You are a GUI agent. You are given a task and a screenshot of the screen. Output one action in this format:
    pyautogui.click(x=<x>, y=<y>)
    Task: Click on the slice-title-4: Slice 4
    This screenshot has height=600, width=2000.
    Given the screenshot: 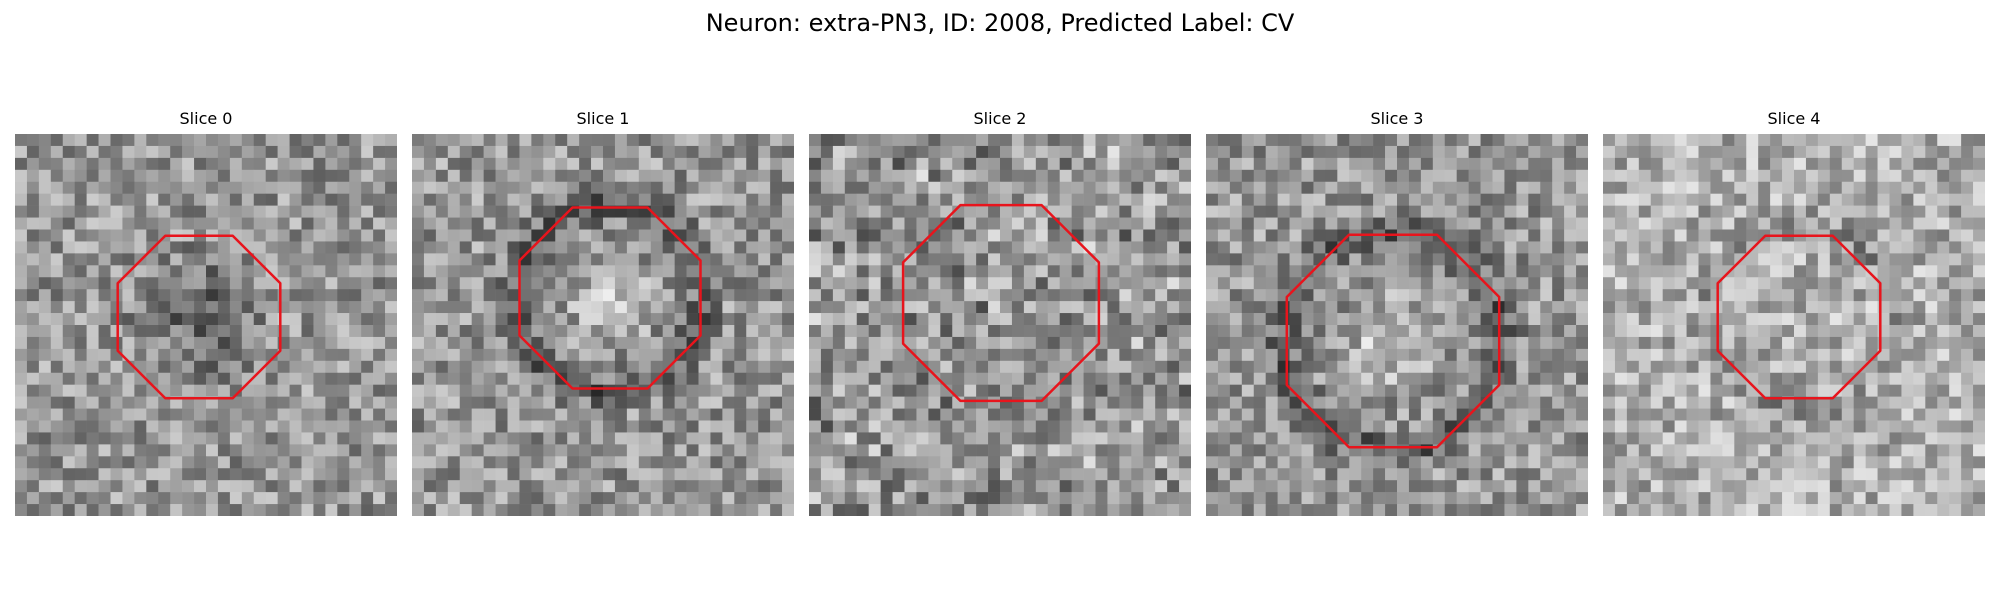 What is the action you would take?
    pyautogui.click(x=1794, y=118)
    